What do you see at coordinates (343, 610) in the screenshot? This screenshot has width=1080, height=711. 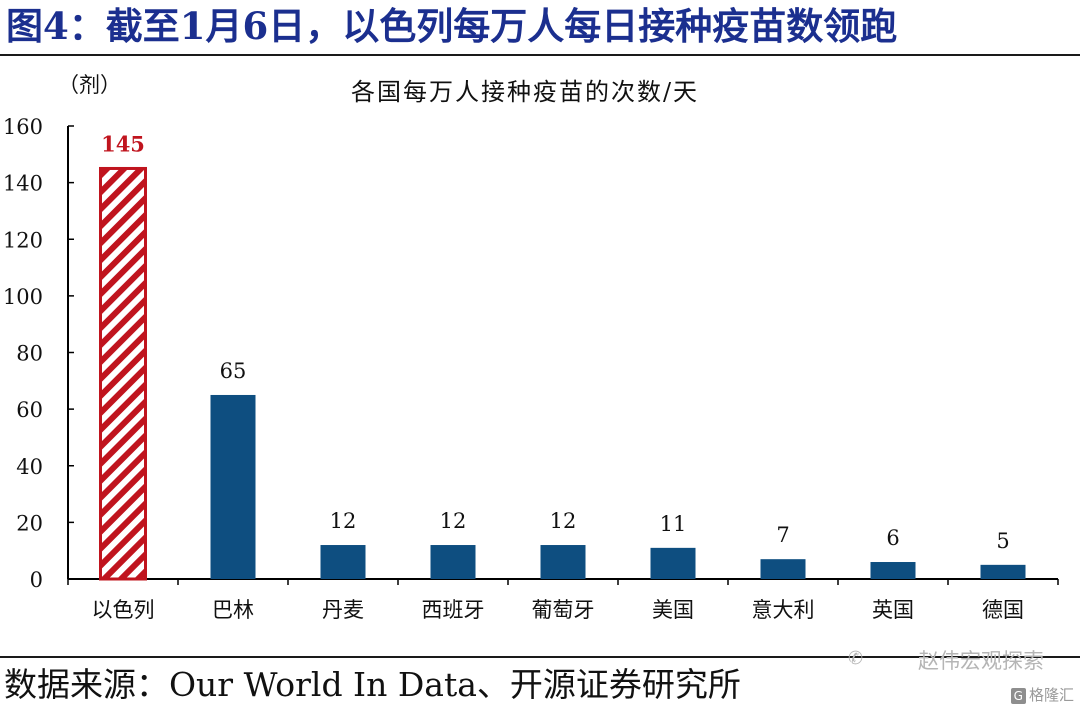 I see `category-label: 丹麦` at bounding box center [343, 610].